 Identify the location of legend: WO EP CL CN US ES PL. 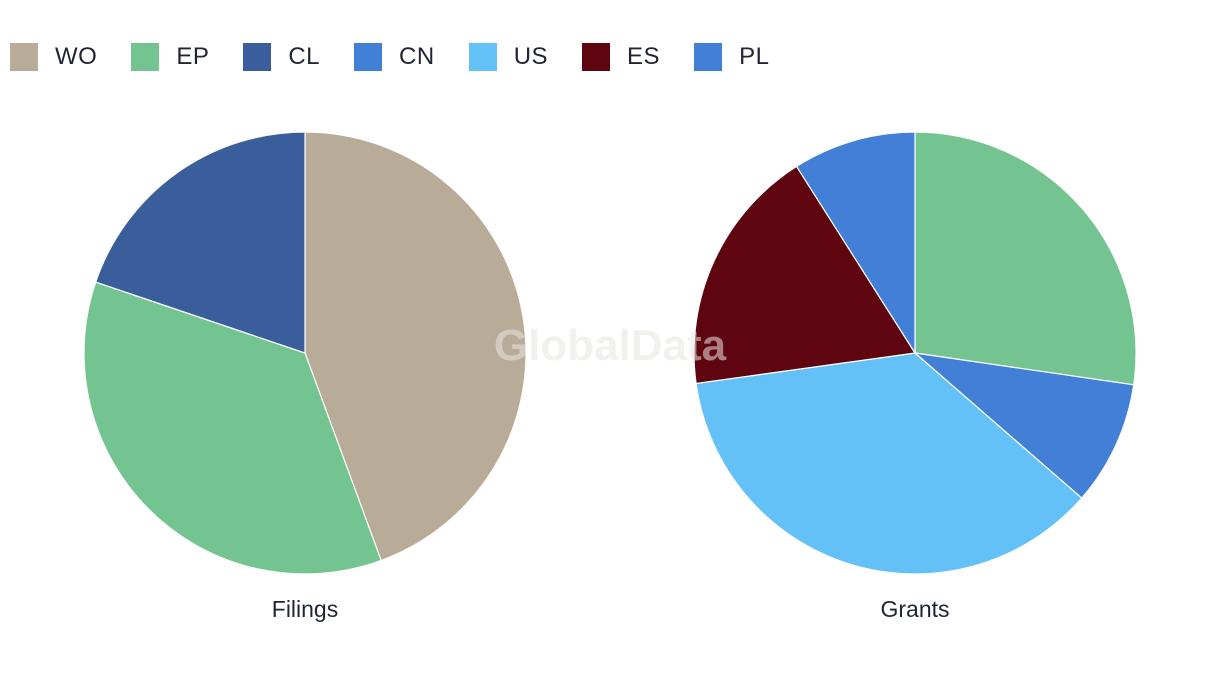
(406, 57).